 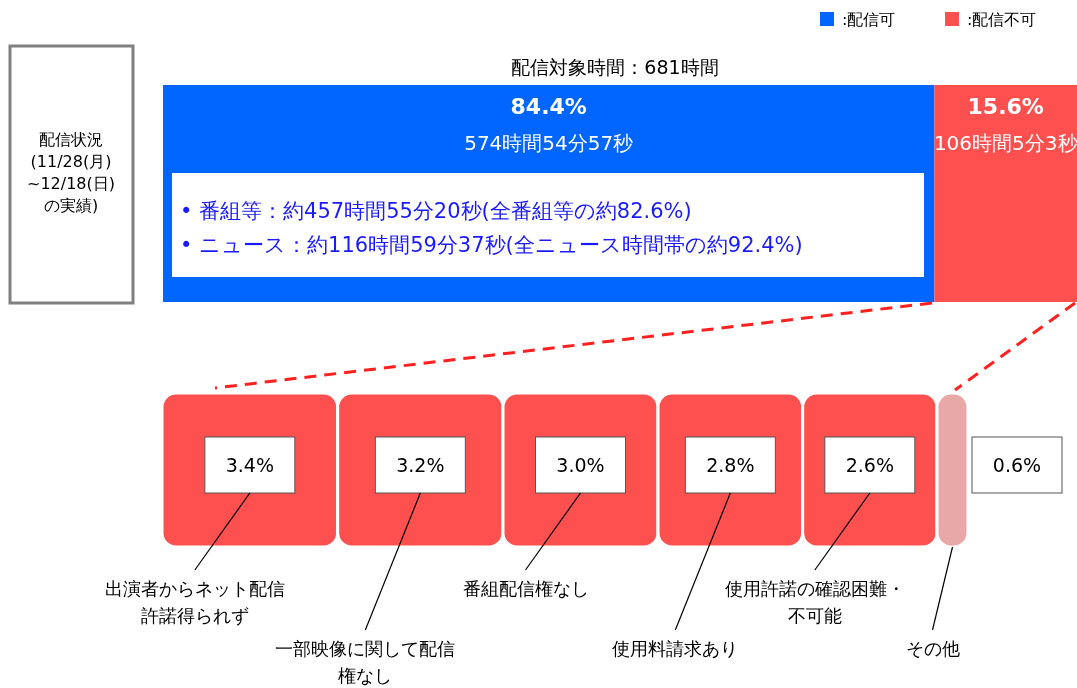 I want to click on annotation: 106時間5分3秒, so click(x=1005, y=143).